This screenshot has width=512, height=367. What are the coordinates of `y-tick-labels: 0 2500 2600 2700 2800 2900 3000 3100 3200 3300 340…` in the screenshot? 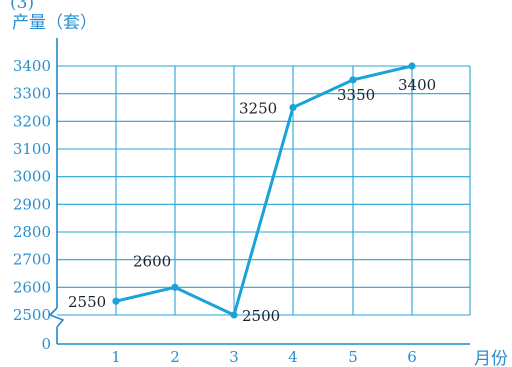 It's located at (32, 205).